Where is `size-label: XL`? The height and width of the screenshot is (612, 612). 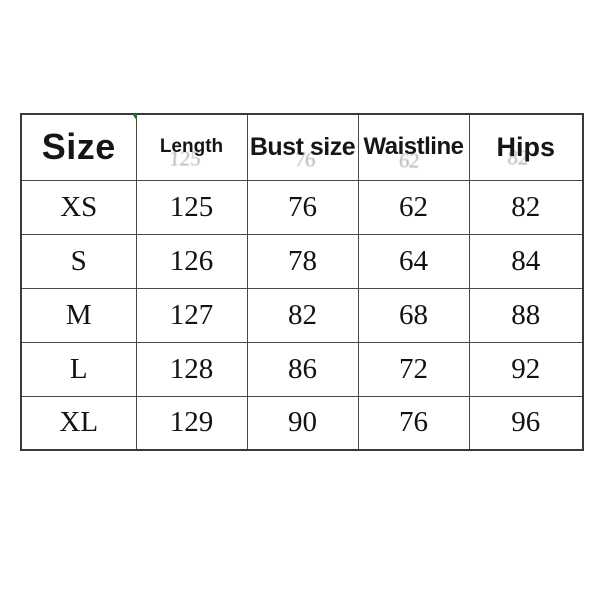 size-label: XL is located at coordinates (78, 423).